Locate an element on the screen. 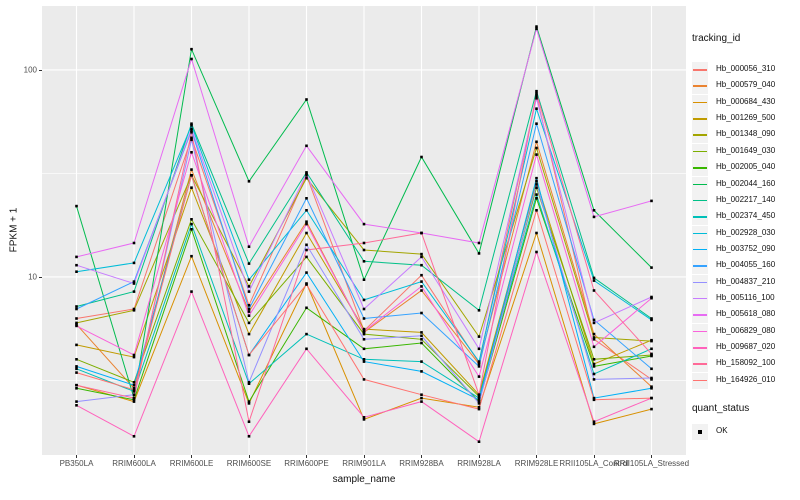  legend-label: Hb_002374_450 is located at coordinates (746, 216).